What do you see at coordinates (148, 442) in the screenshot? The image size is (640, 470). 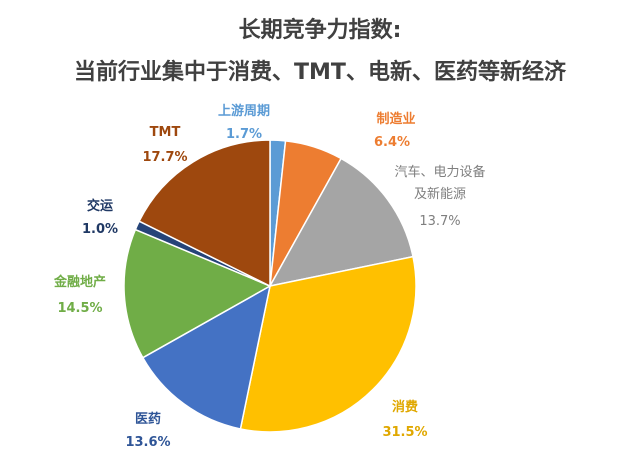 I see `value-label: 13.6%` at bounding box center [148, 442].